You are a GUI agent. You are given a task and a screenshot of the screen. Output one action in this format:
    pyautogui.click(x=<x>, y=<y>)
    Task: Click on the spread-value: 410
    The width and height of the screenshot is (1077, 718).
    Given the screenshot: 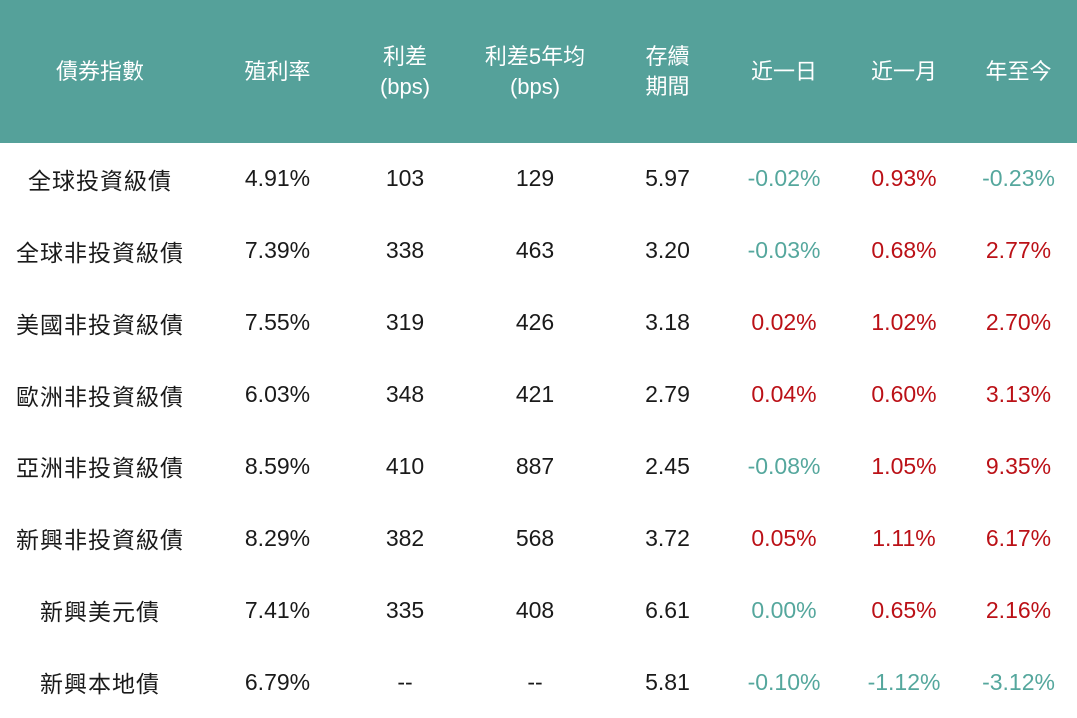 What is the action you would take?
    pyautogui.click(x=405, y=465)
    